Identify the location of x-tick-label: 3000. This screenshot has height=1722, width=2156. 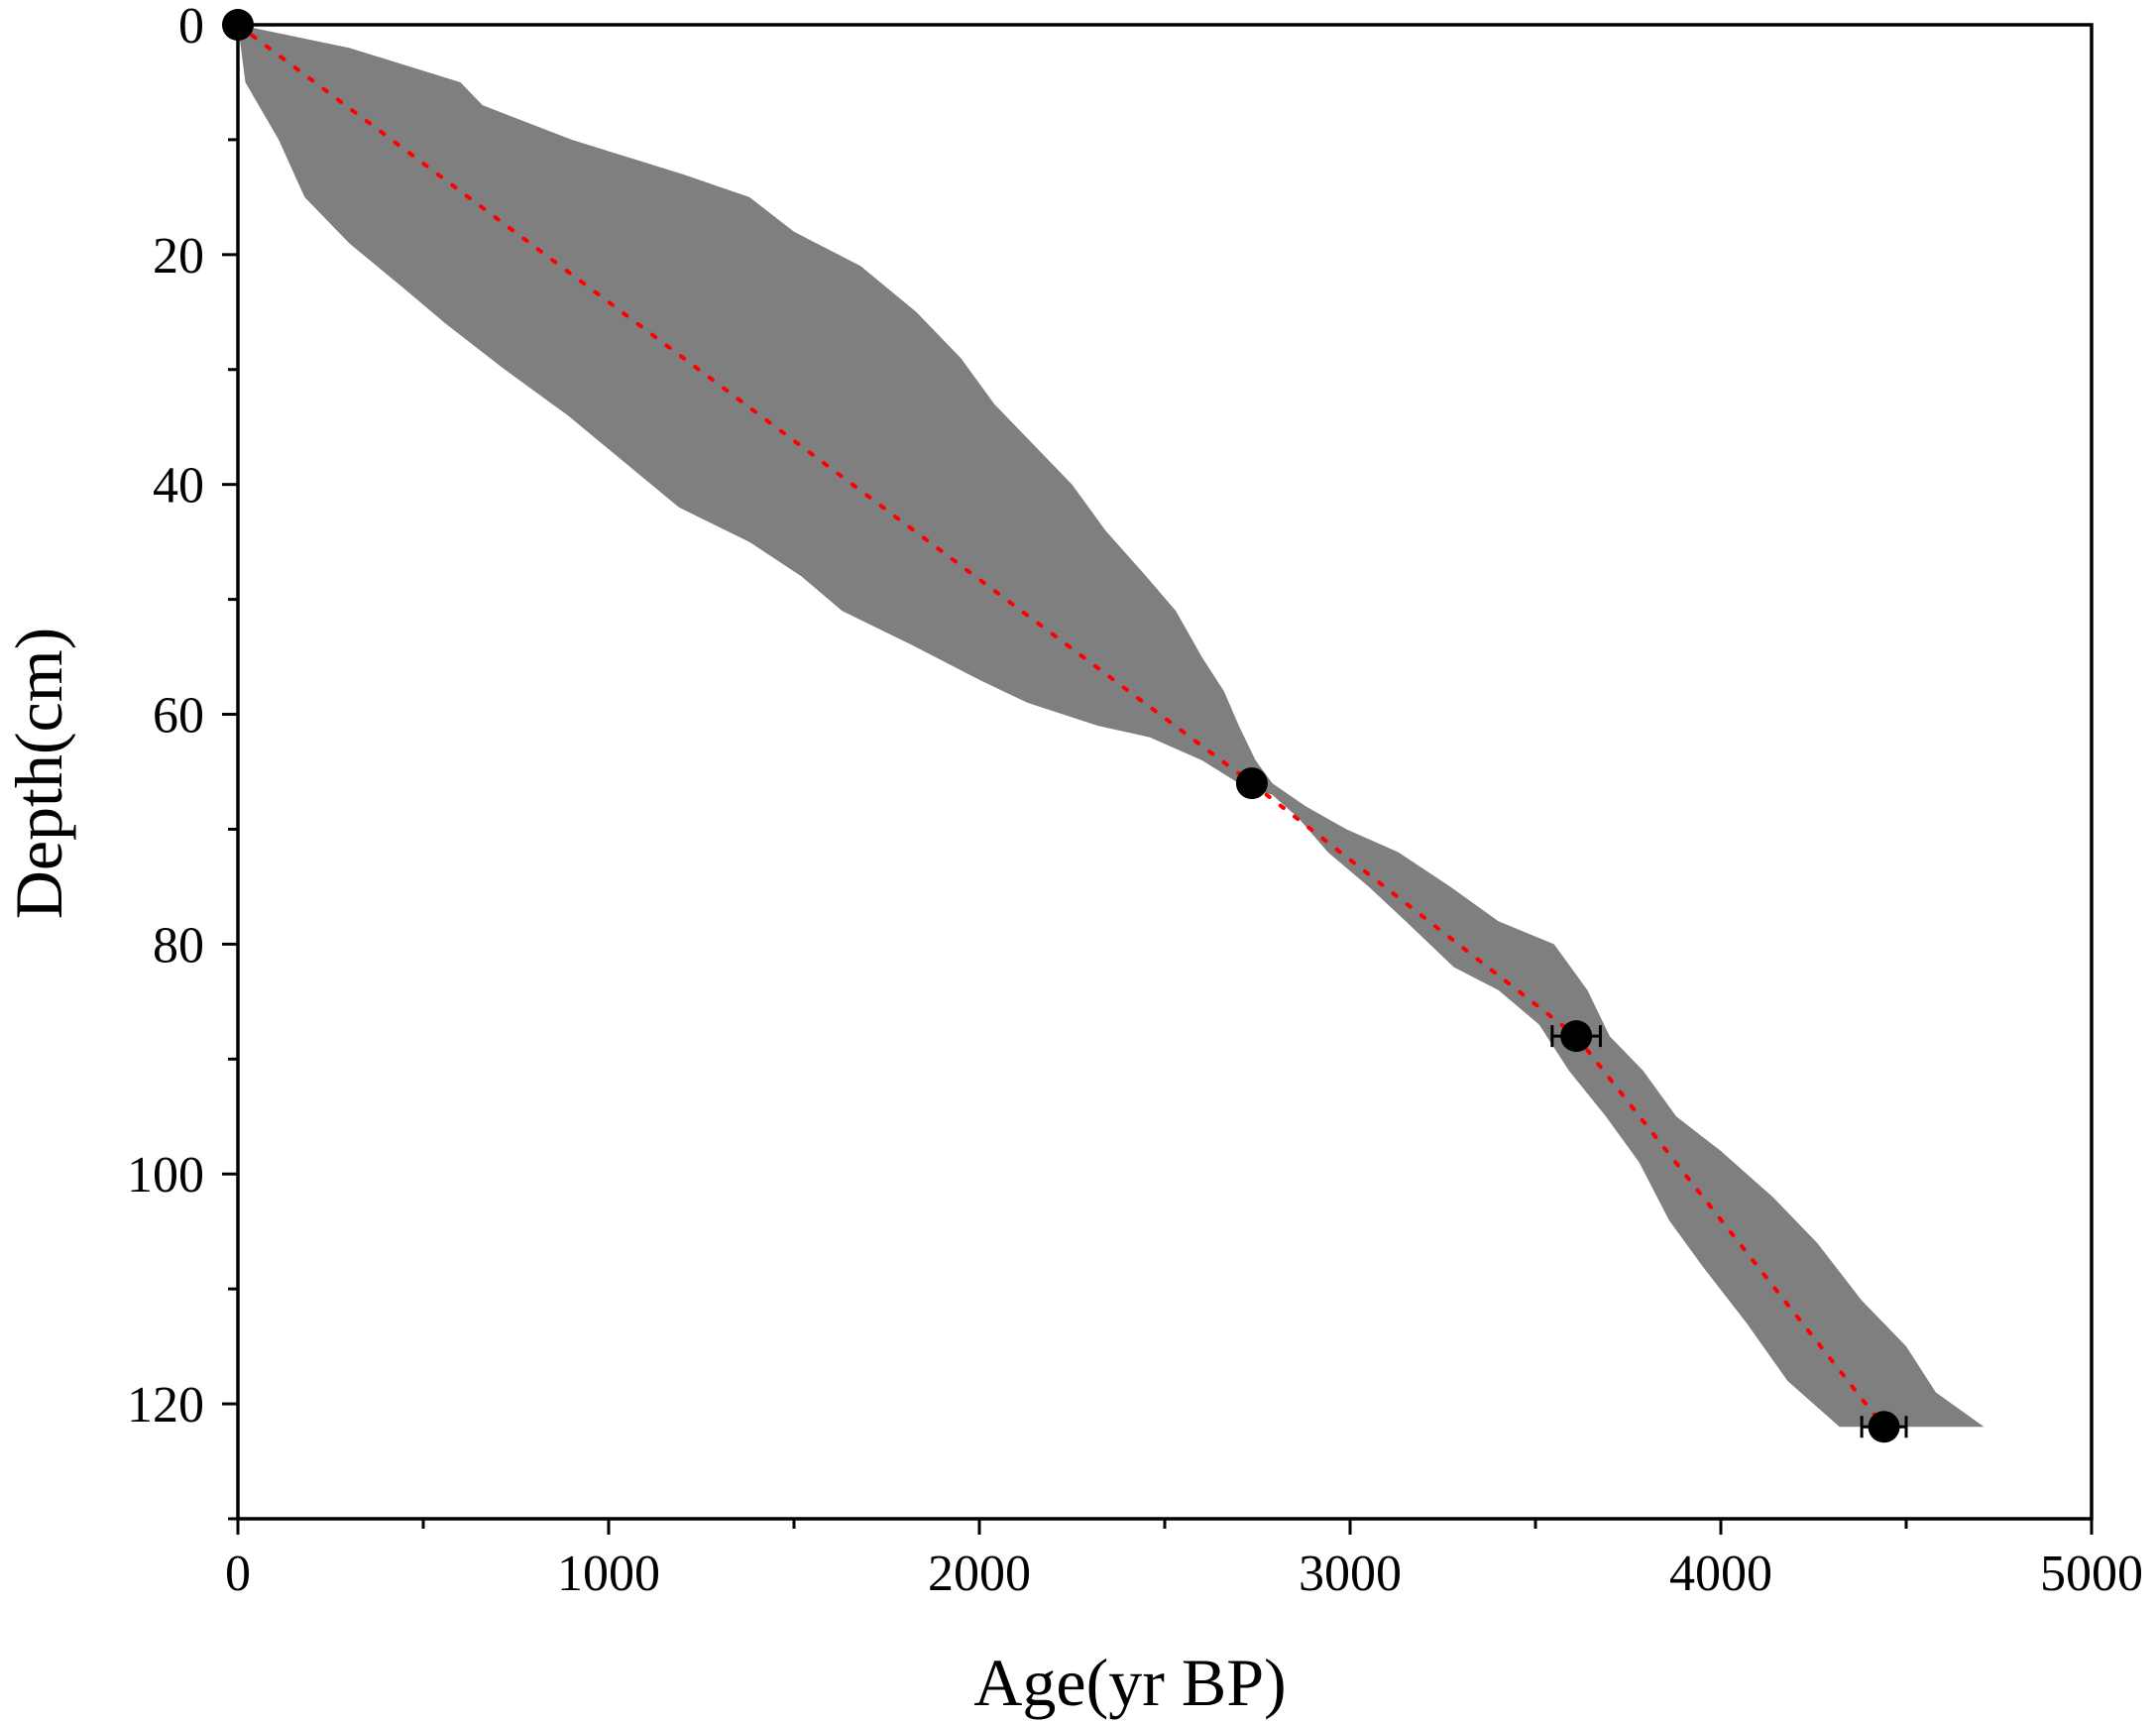
(1350, 1574).